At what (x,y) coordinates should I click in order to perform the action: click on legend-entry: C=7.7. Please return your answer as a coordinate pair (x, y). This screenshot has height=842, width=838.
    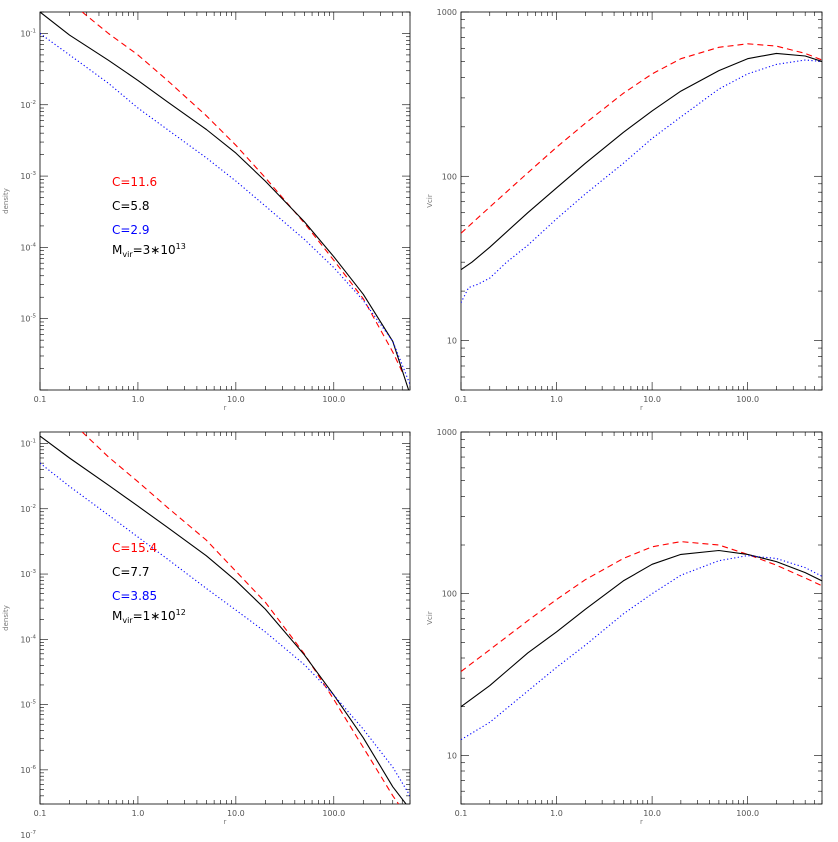
    Looking at the image, I should click on (131, 572).